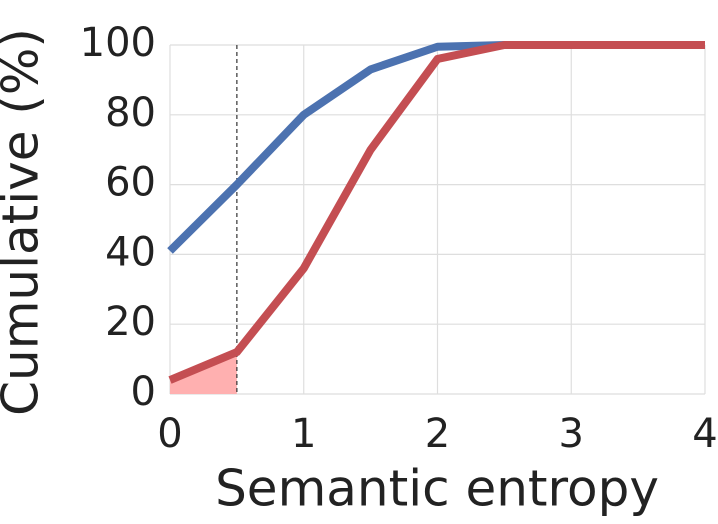  Describe the element at coordinates (130, 113) in the screenshot. I see `y-tick-label: 80` at that location.